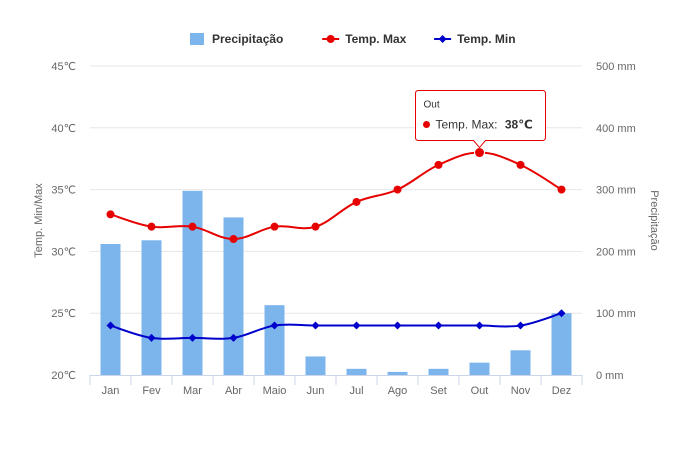 The width and height of the screenshot is (695, 454). Describe the element at coordinates (519, 125) in the screenshot. I see `tooltip-value: 38℃` at that location.